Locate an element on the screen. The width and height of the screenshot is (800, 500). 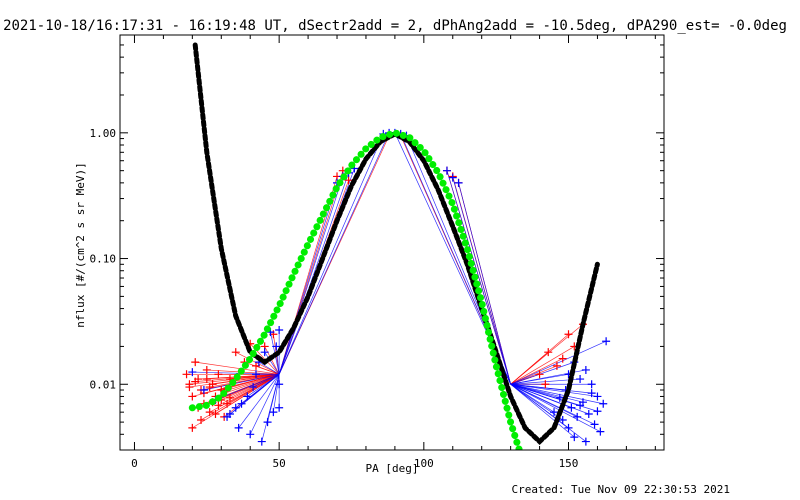
x-axis-label: PA [deg] is located at coordinates (392, 468).